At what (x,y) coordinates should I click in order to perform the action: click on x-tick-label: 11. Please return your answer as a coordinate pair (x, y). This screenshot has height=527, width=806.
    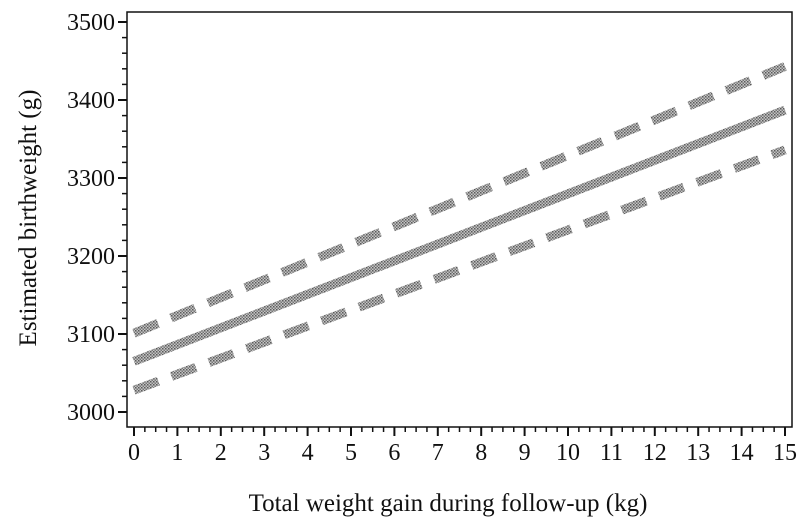
    Looking at the image, I should click on (611, 453).